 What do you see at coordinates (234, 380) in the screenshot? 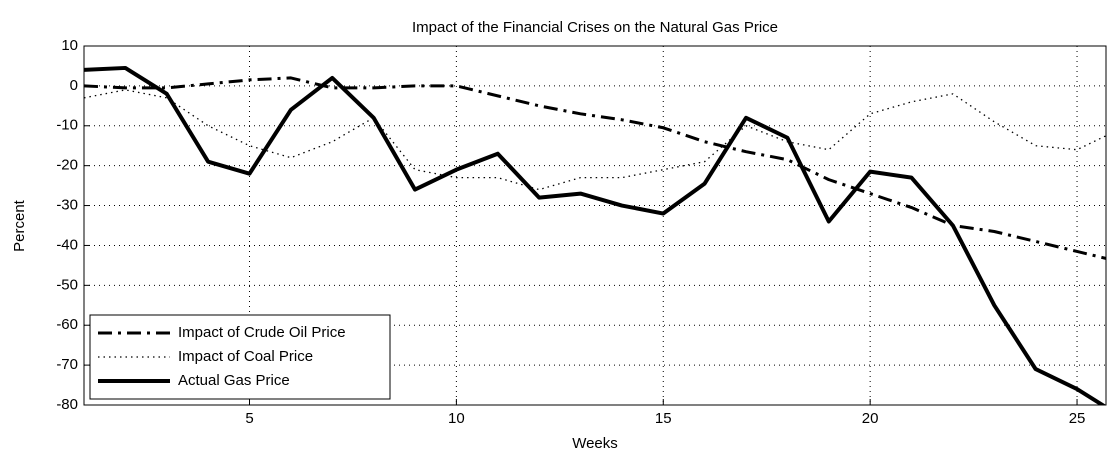
I see `legend-label: Actual Gas Price` at bounding box center [234, 380].